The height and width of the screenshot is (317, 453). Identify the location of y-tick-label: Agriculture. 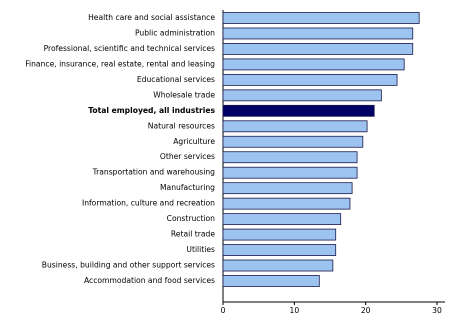
(194, 141).